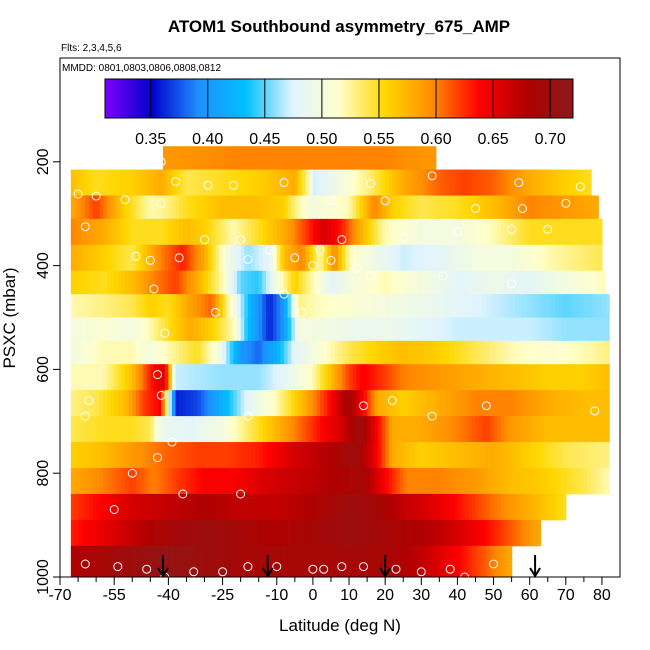 The width and height of the screenshot is (650, 650). What do you see at coordinates (264, 139) in the screenshot?
I see `colorbar-tick-label: 0.45` at bounding box center [264, 139].